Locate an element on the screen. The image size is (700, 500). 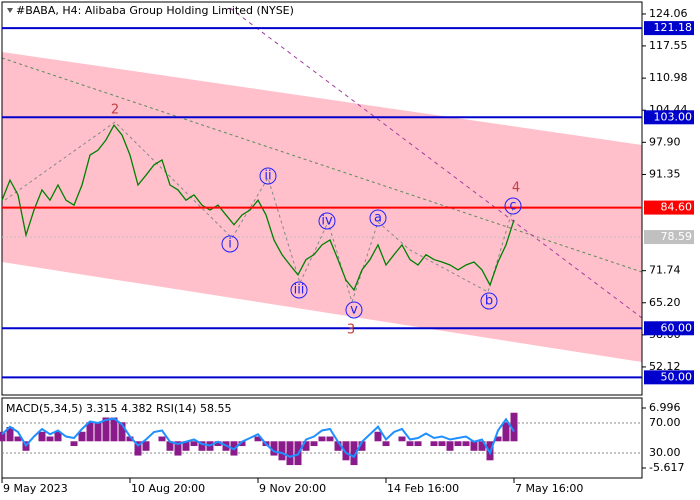
y-tick-label: 110.98 is located at coordinates (668, 77).